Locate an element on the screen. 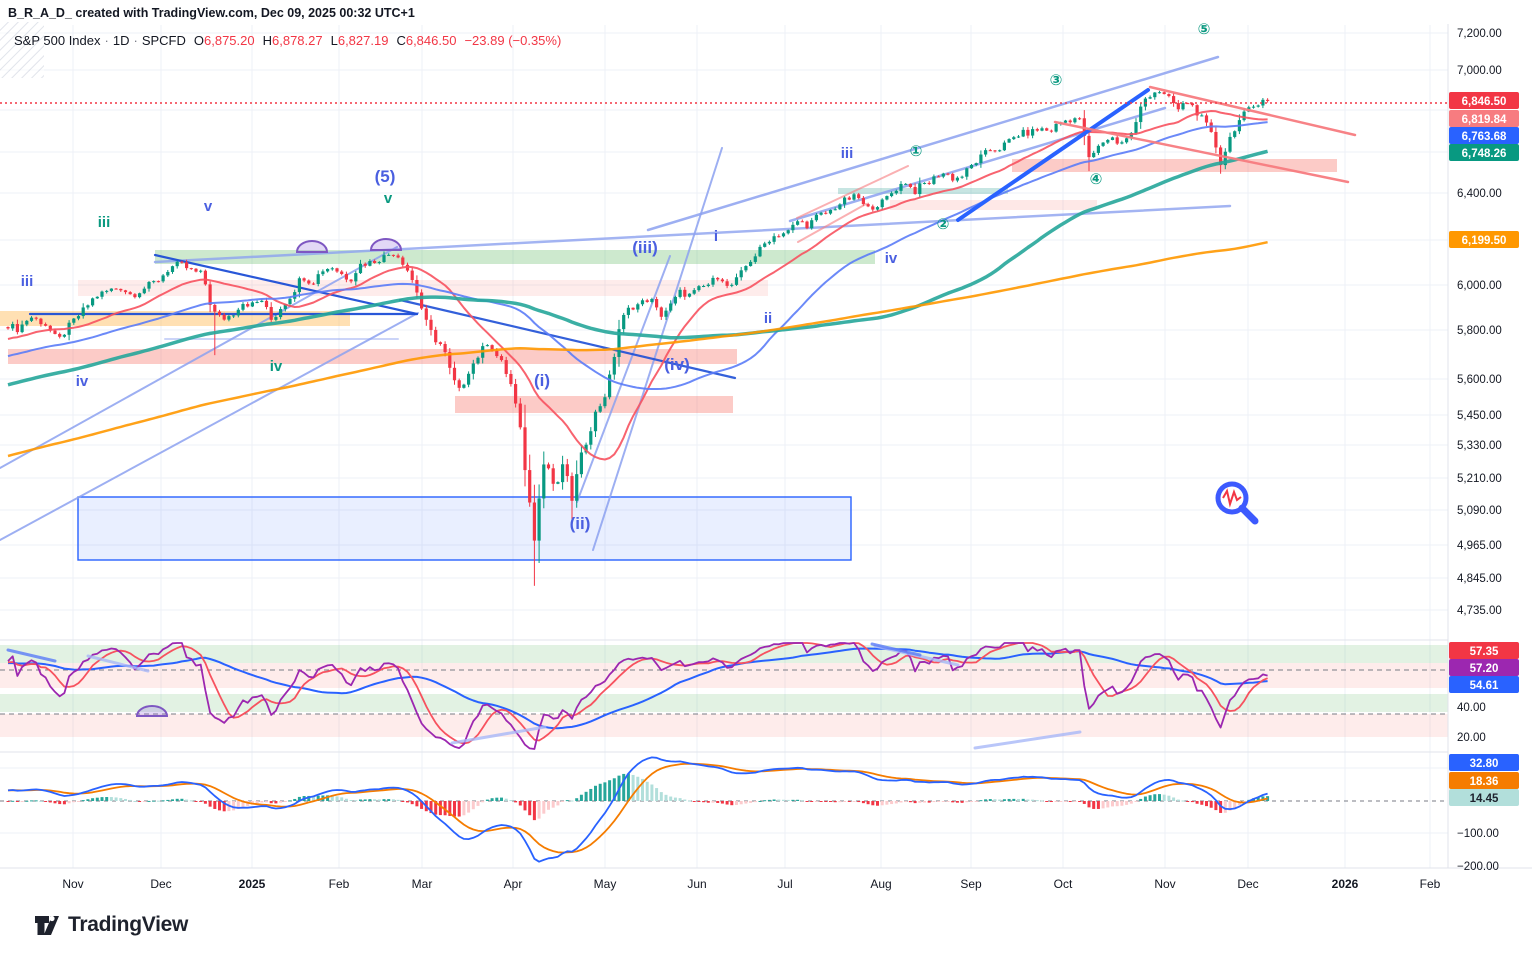 This screenshot has height=957, width=1532. wave-top-arcs is located at coordinates (349, 245).